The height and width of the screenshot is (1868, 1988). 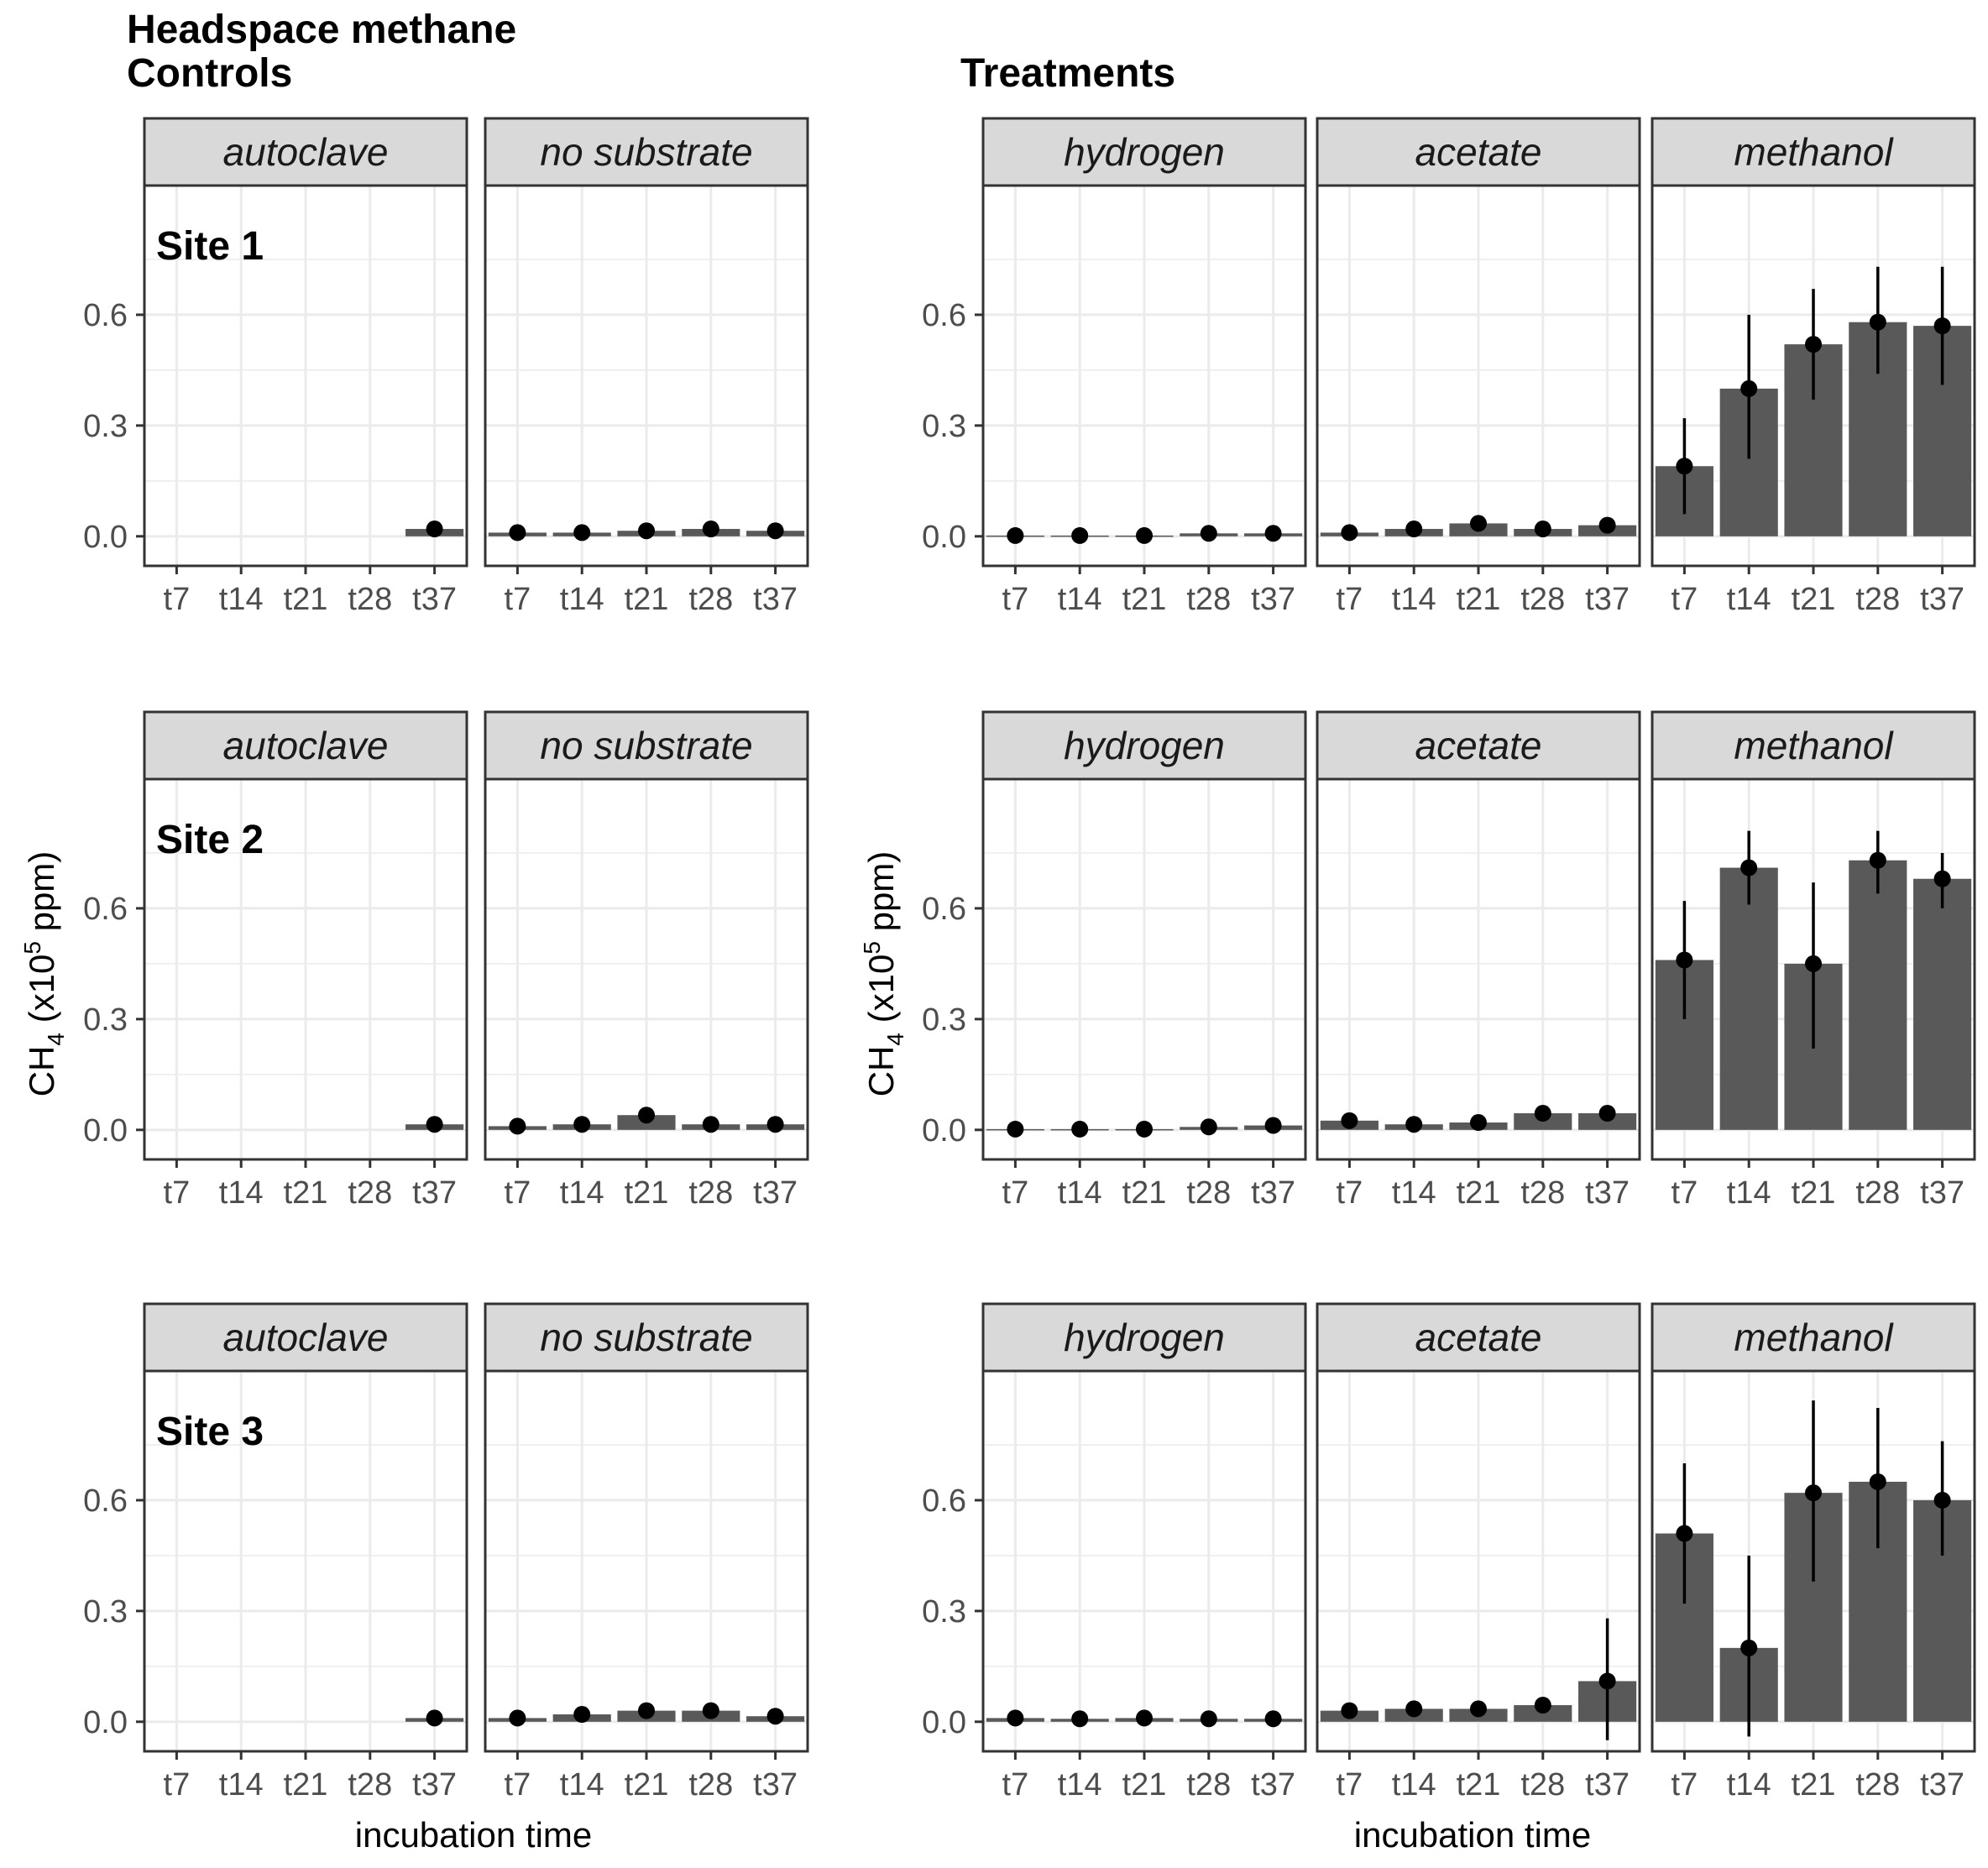 What do you see at coordinates (1478, 745) in the screenshot?
I see `facet-strip-label: acetate` at bounding box center [1478, 745].